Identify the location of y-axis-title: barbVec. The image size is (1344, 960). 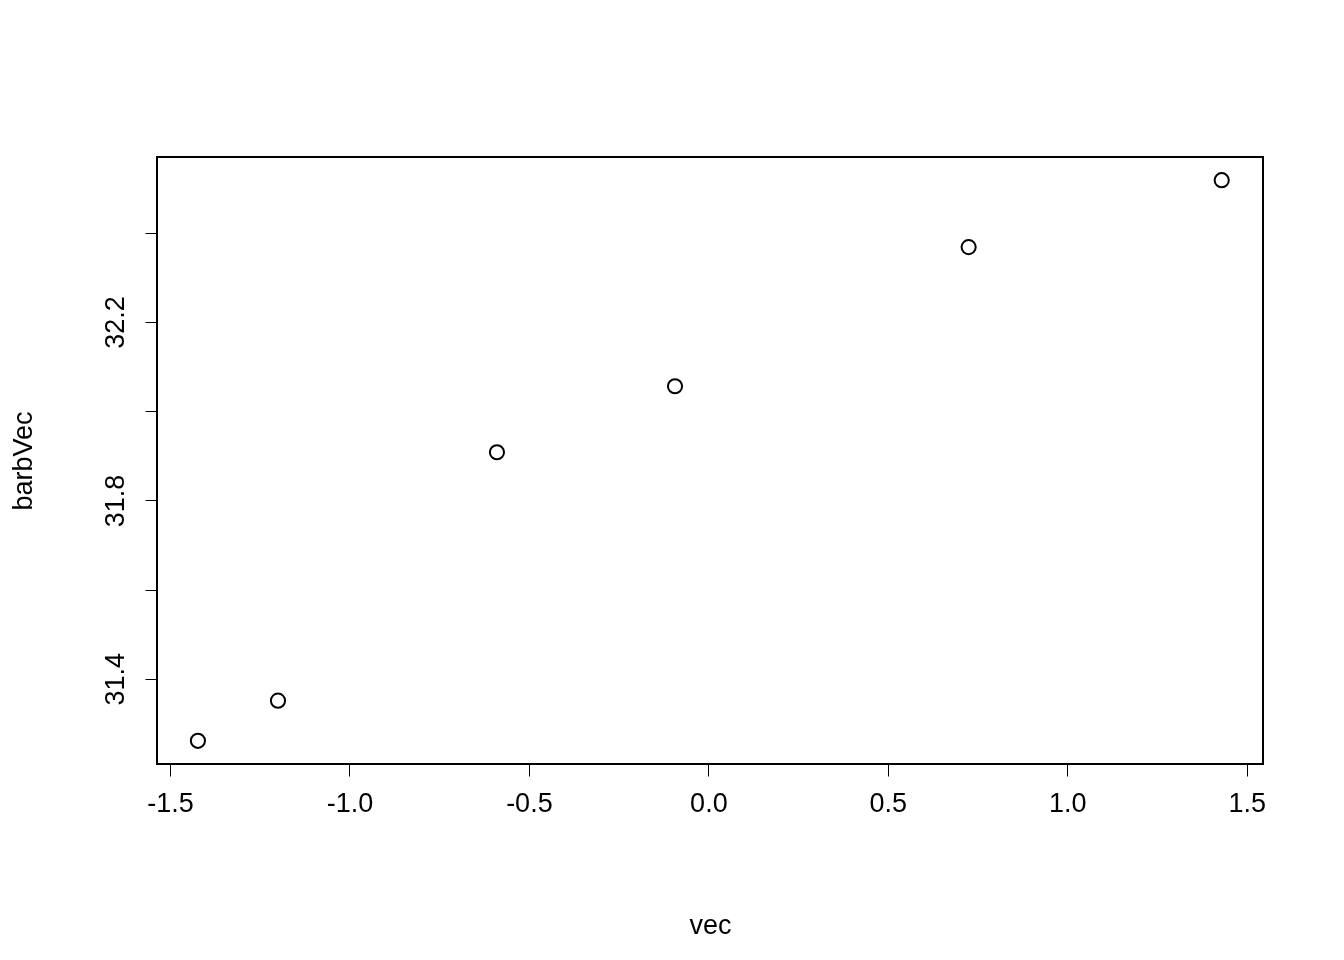
(22, 461).